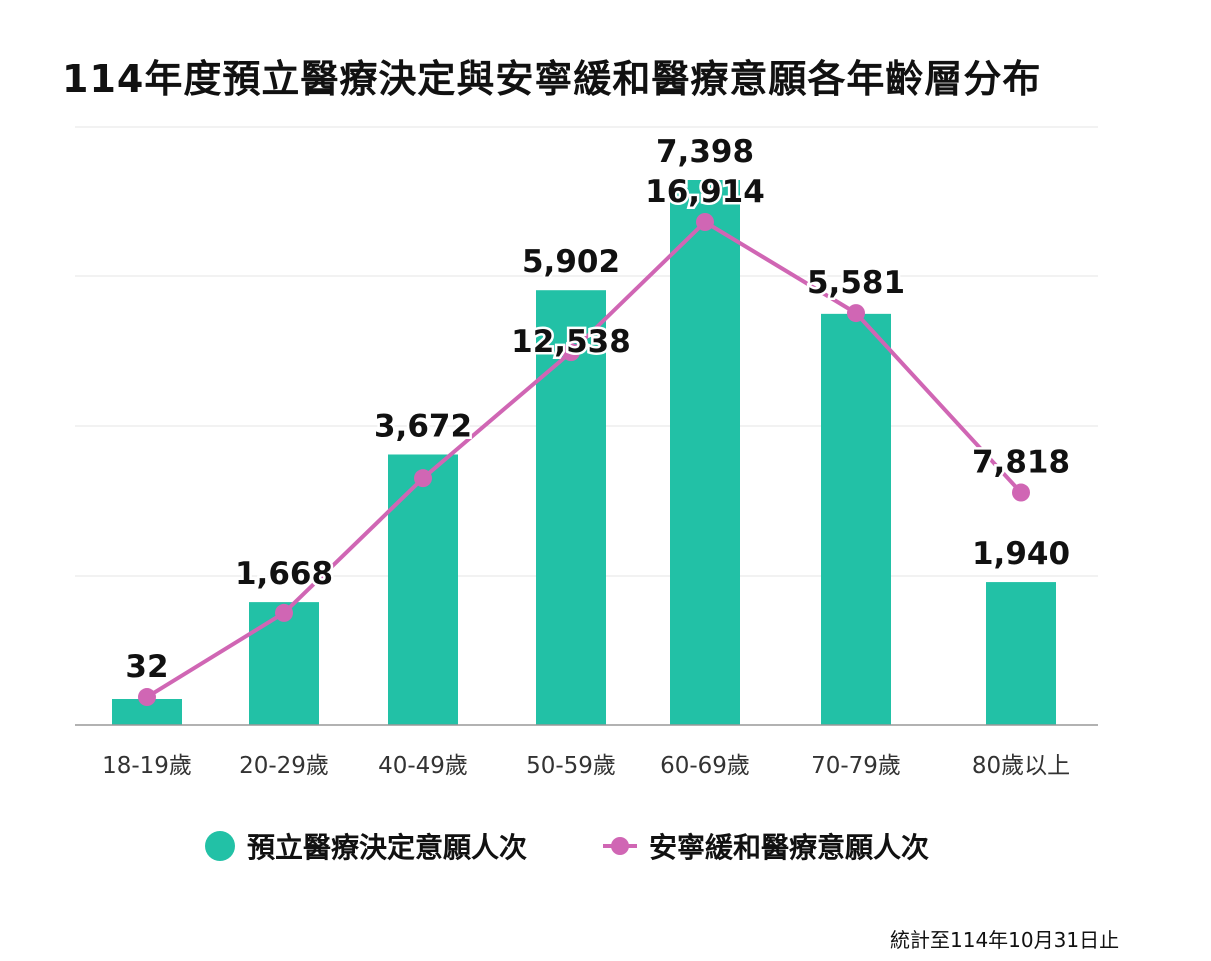 Image resolution: width=1211 pixels, height=961 pixels. What do you see at coordinates (705, 766) in the screenshot?
I see `x-tick-label: 60-69歲` at bounding box center [705, 766].